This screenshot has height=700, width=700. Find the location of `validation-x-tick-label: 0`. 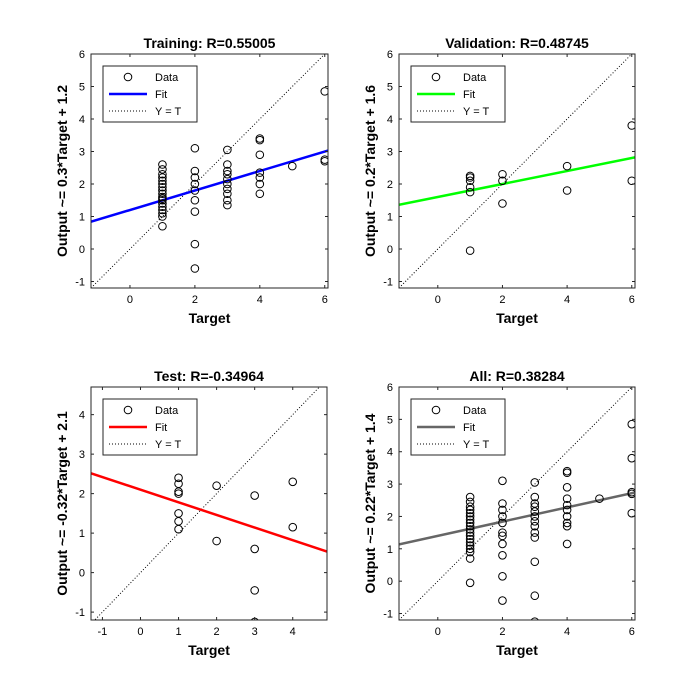

validation-x-tick-label: 0 is located at coordinates (438, 300).